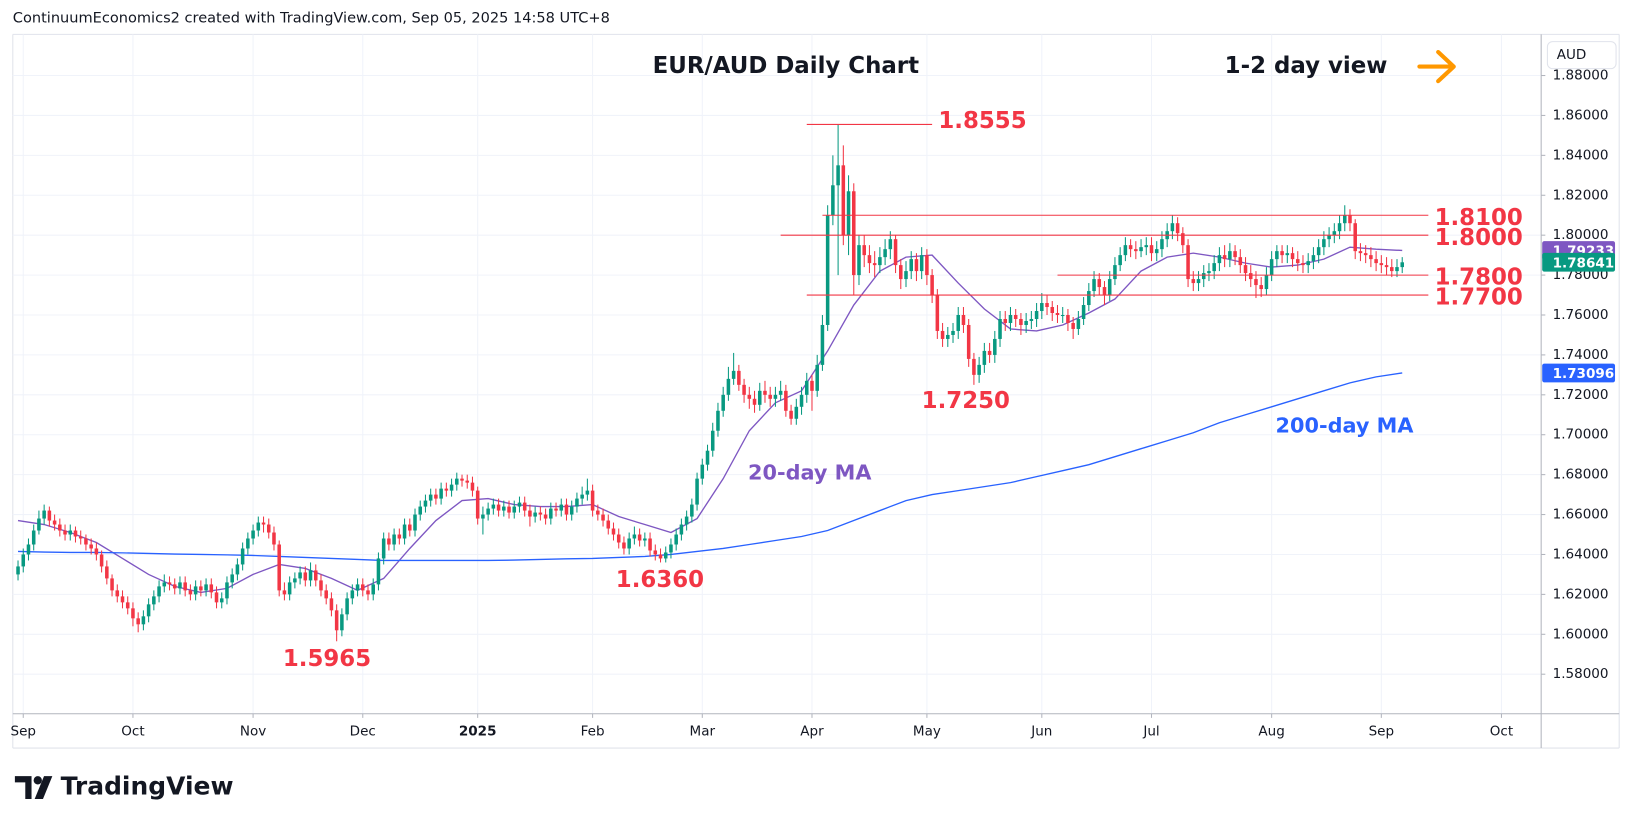 Image resolution: width=1632 pixels, height=824 pixels. Describe the element at coordinates (1581, 594) in the screenshot. I see `y-tick-label: 1.62000` at that location.